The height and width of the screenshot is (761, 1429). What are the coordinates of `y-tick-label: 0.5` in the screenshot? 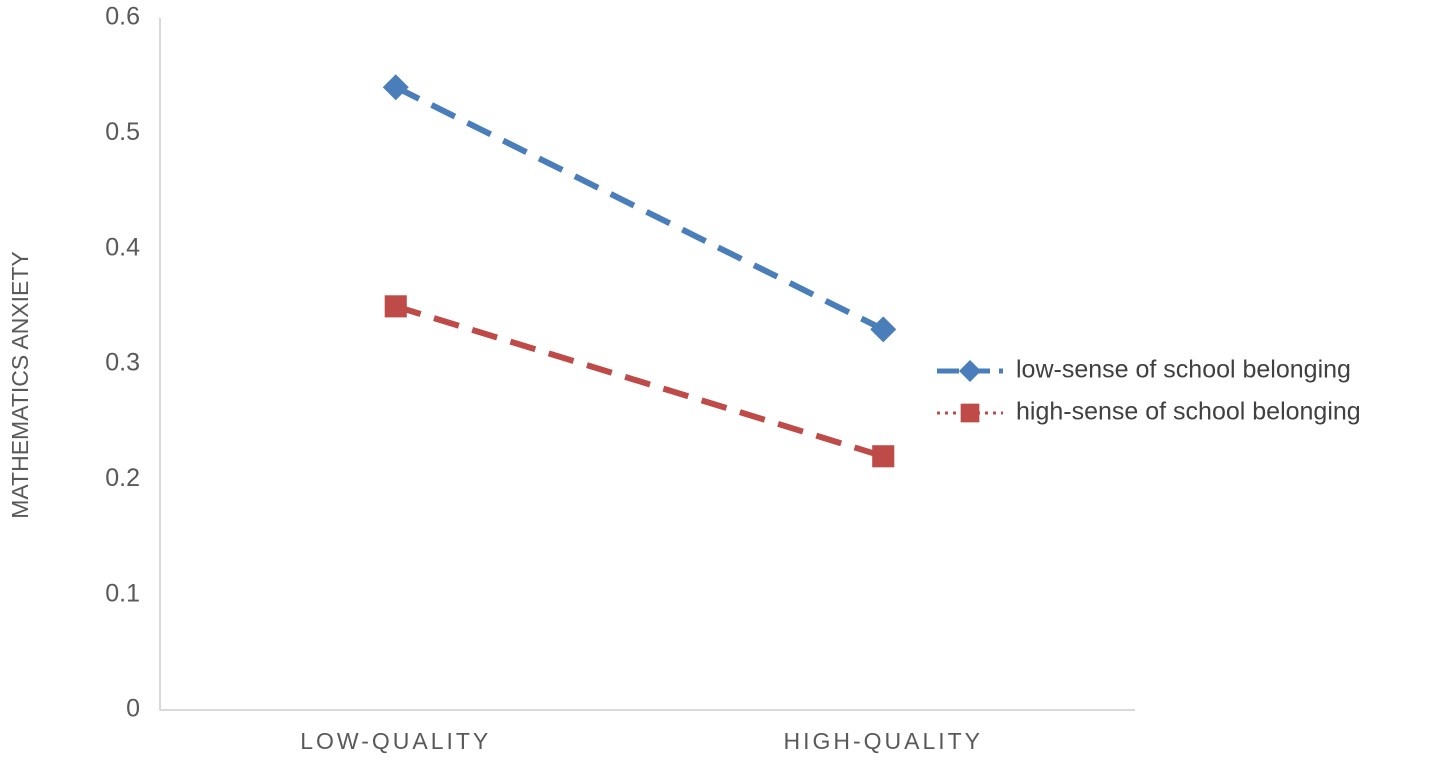 It's located at (122, 132).